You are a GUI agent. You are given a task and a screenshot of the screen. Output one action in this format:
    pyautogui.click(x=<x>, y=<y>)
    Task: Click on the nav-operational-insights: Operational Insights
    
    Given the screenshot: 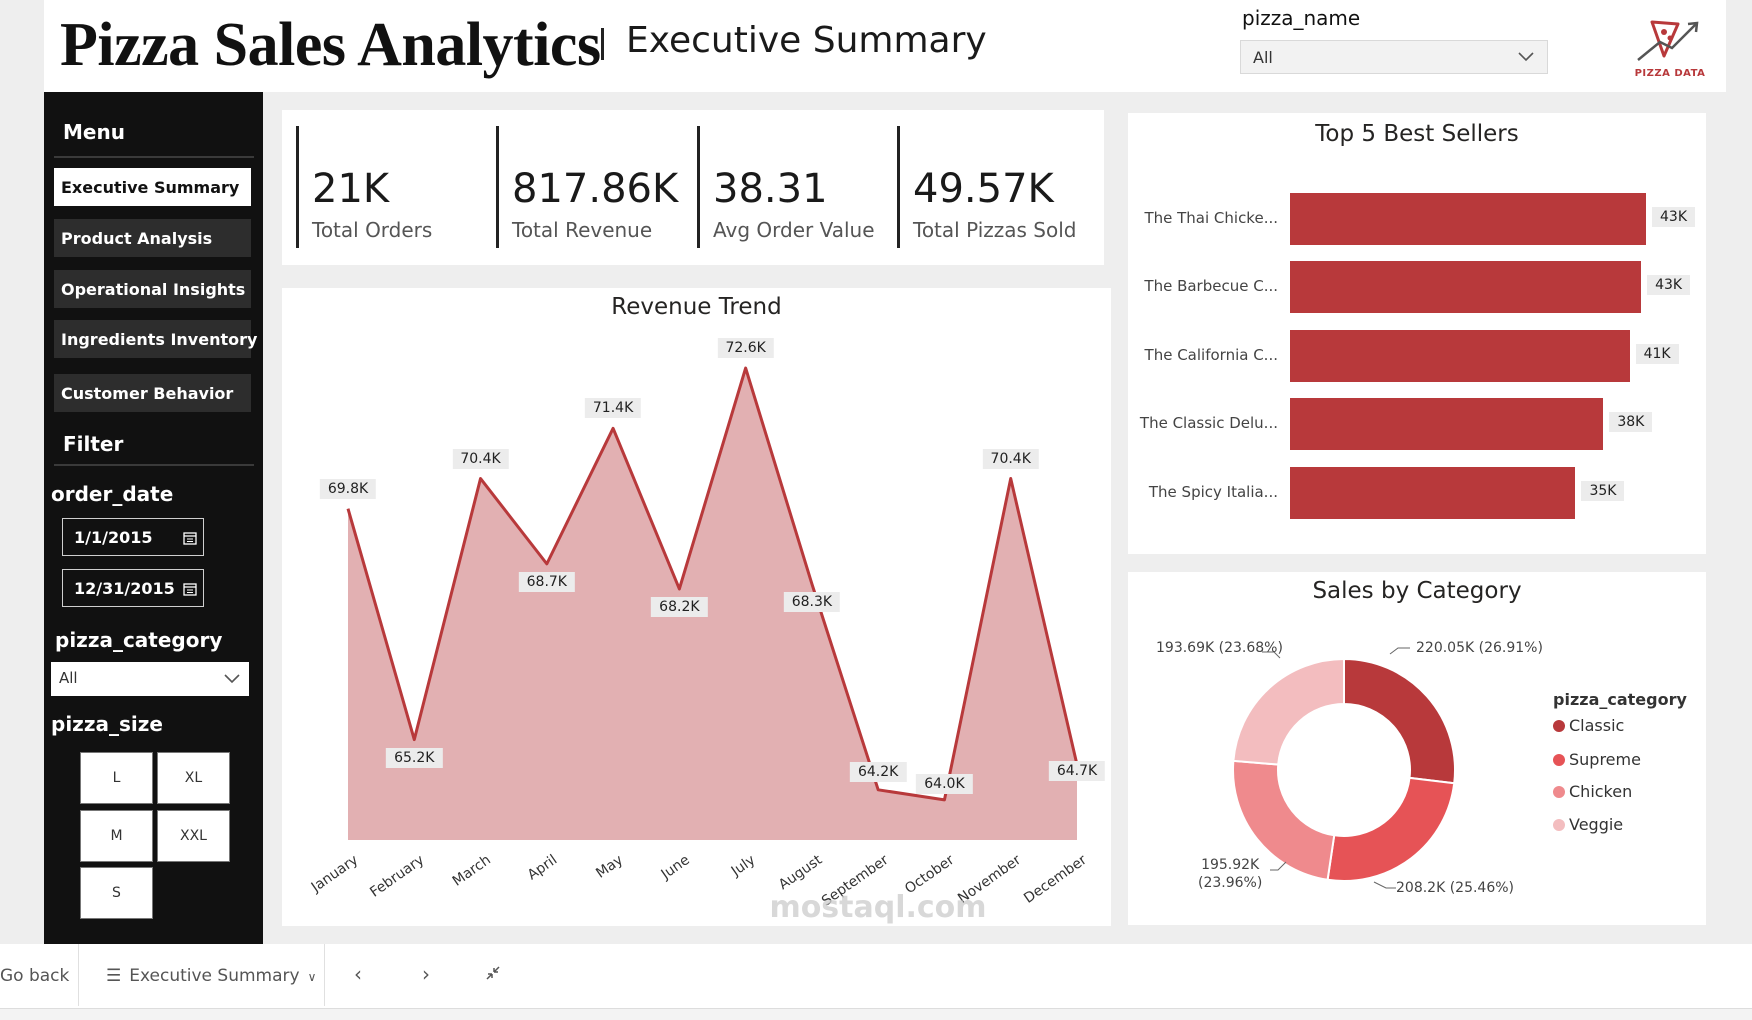 What is the action you would take?
    pyautogui.click(x=152, y=289)
    